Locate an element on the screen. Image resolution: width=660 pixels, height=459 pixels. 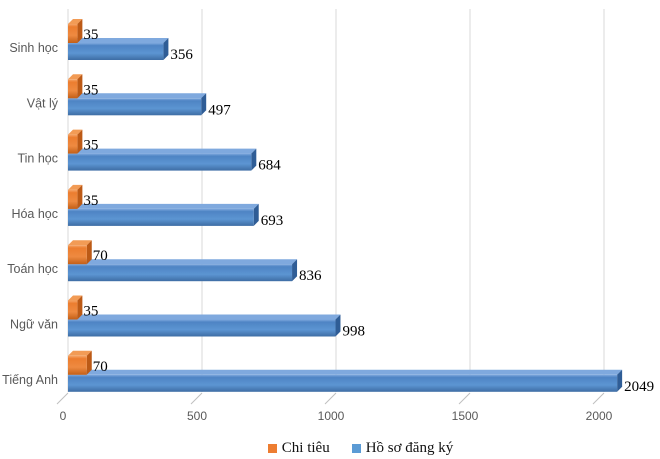
legend: Chi tiêu Hồ sơ đăng ký is located at coordinates (360, 448).